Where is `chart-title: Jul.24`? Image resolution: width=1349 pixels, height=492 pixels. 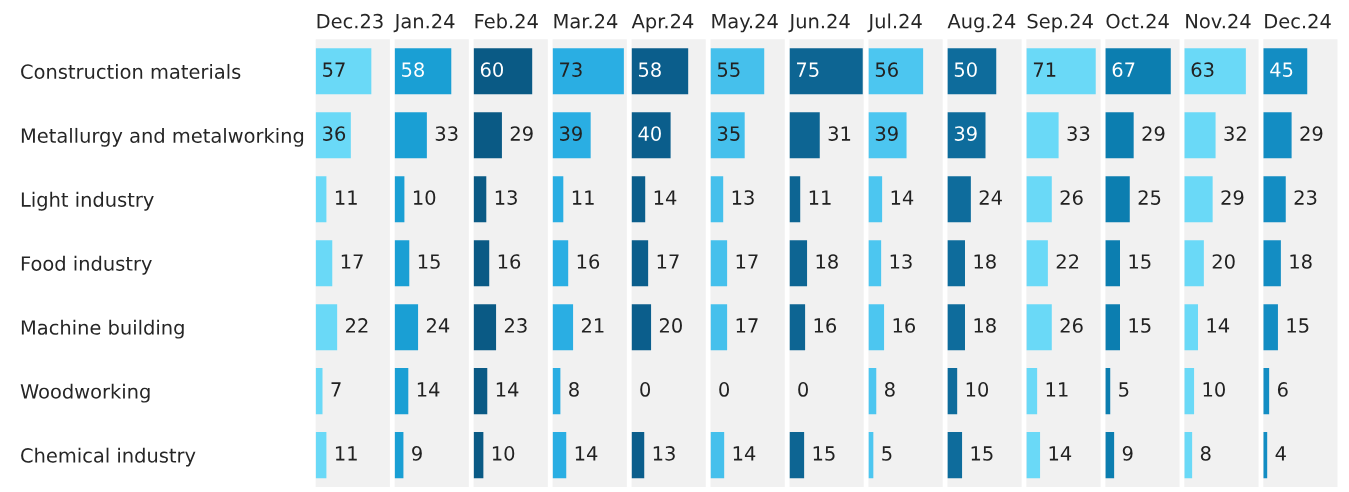 chart-title: Jul.24 is located at coordinates (894, 23).